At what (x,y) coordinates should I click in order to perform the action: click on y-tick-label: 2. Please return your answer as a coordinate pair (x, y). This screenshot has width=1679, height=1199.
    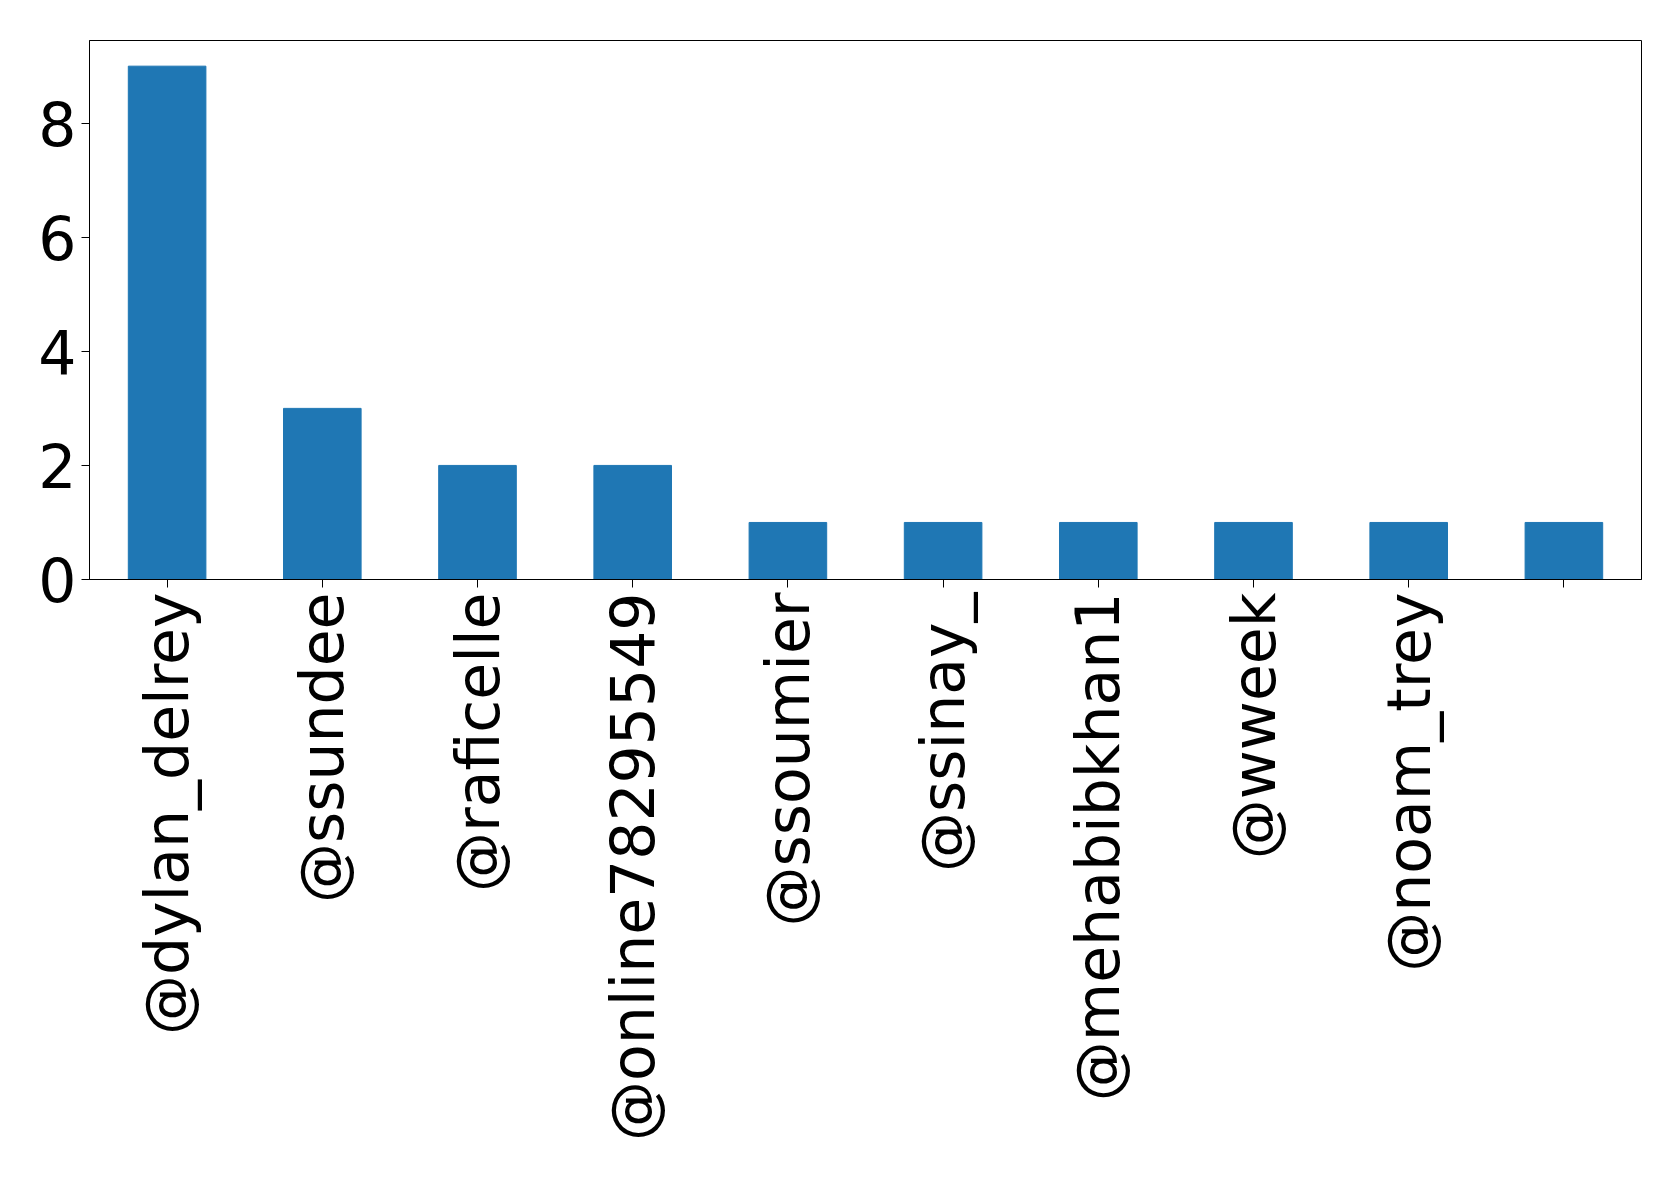
    Looking at the image, I should click on (57, 466).